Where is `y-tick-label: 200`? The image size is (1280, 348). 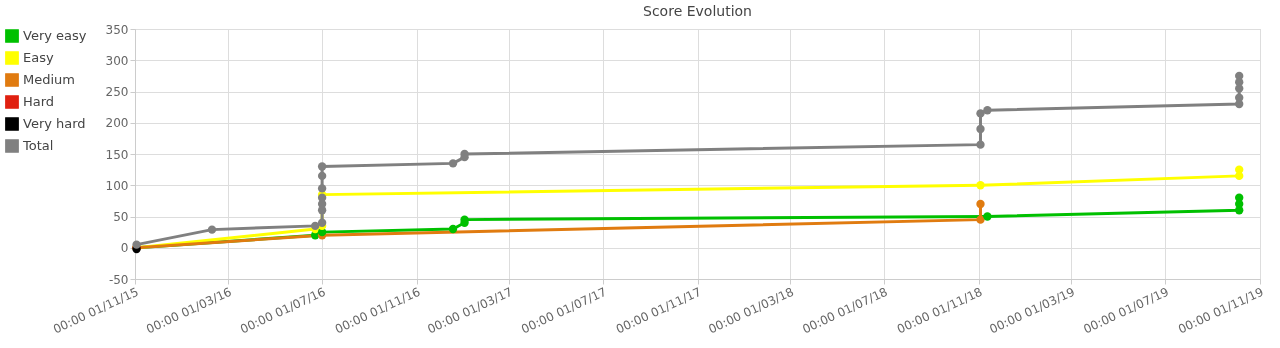 y-tick-label: 200 is located at coordinates (117, 123).